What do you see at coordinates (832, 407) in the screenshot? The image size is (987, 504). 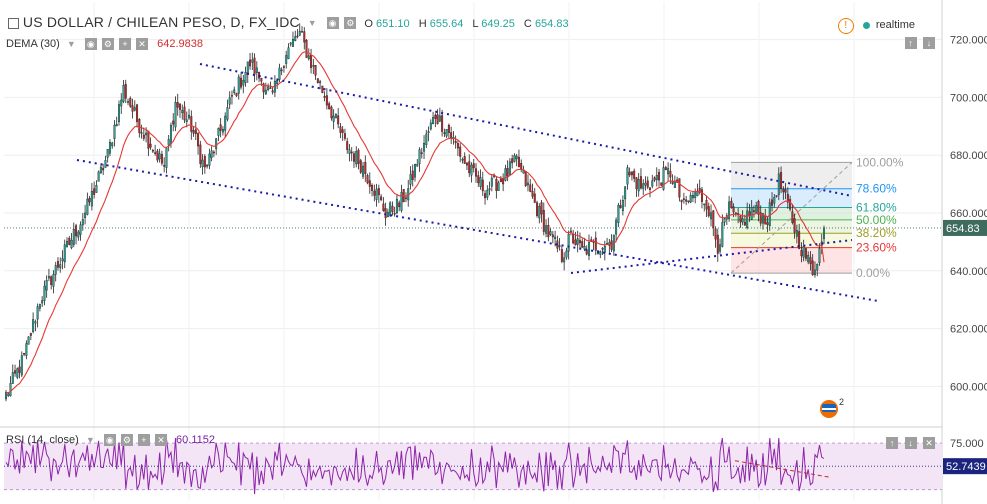 I see `flag-emoji-icon: 2` at bounding box center [832, 407].